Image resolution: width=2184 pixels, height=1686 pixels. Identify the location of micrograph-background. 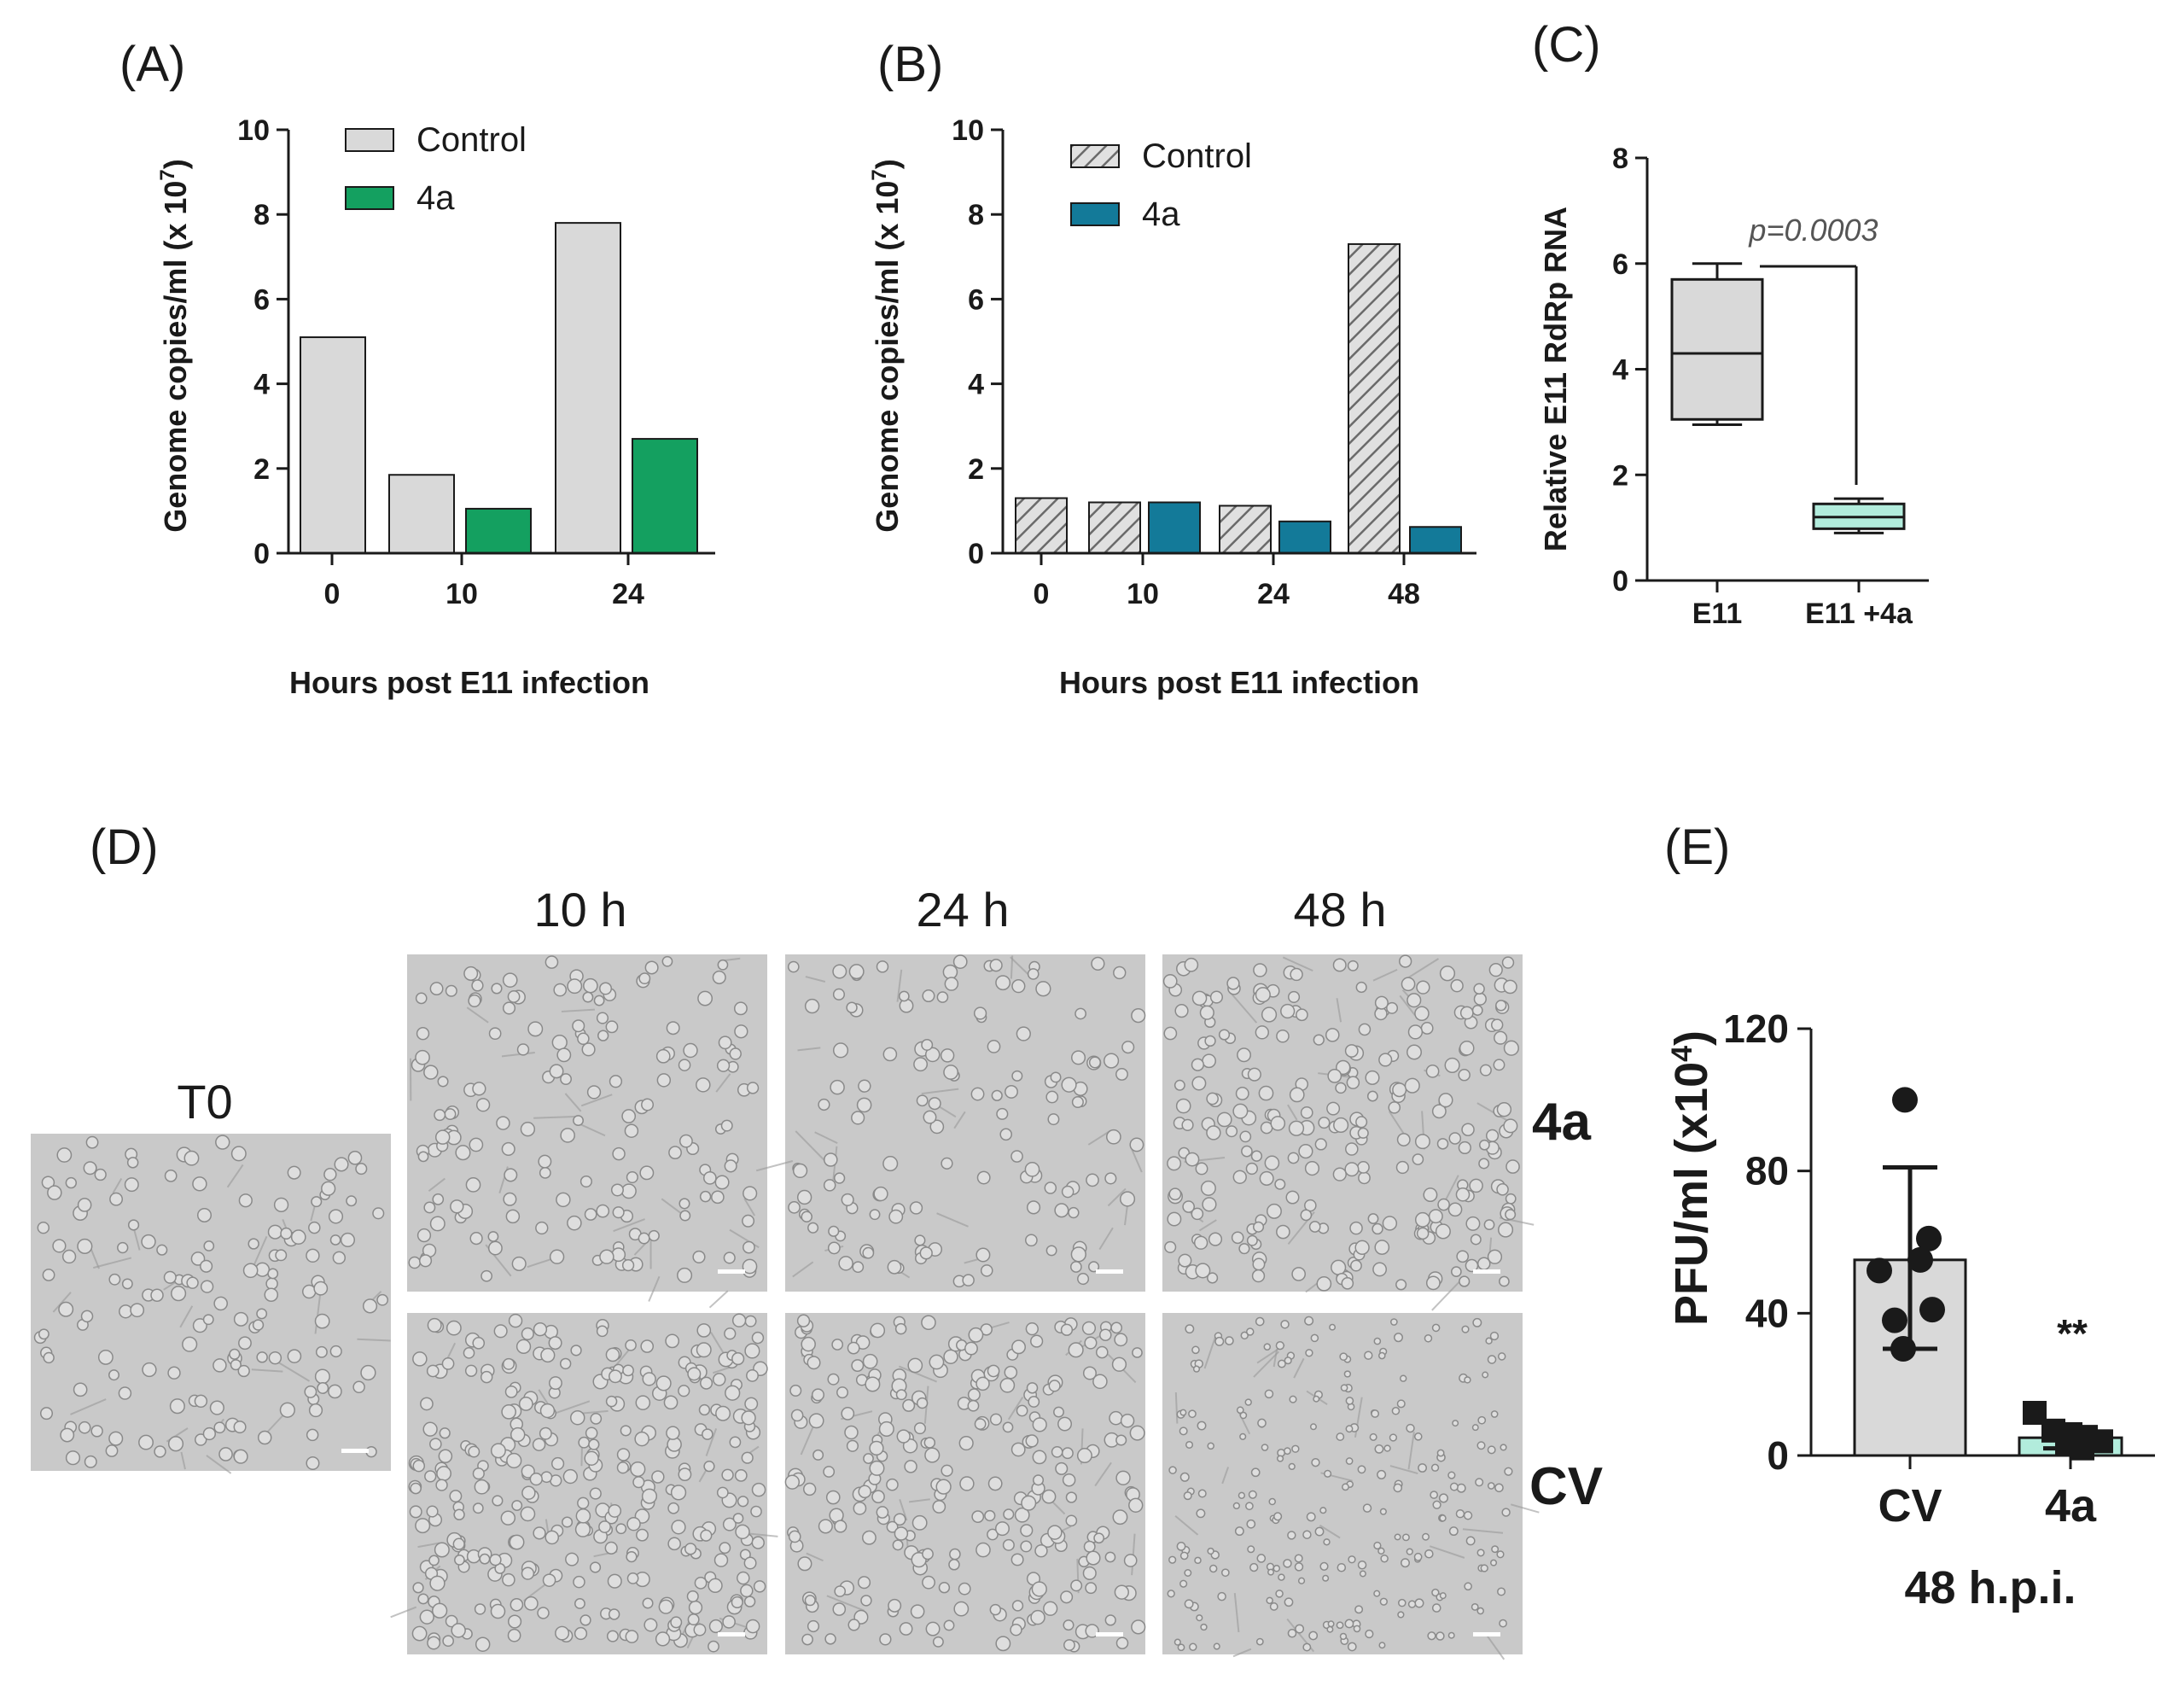
(211, 1302).